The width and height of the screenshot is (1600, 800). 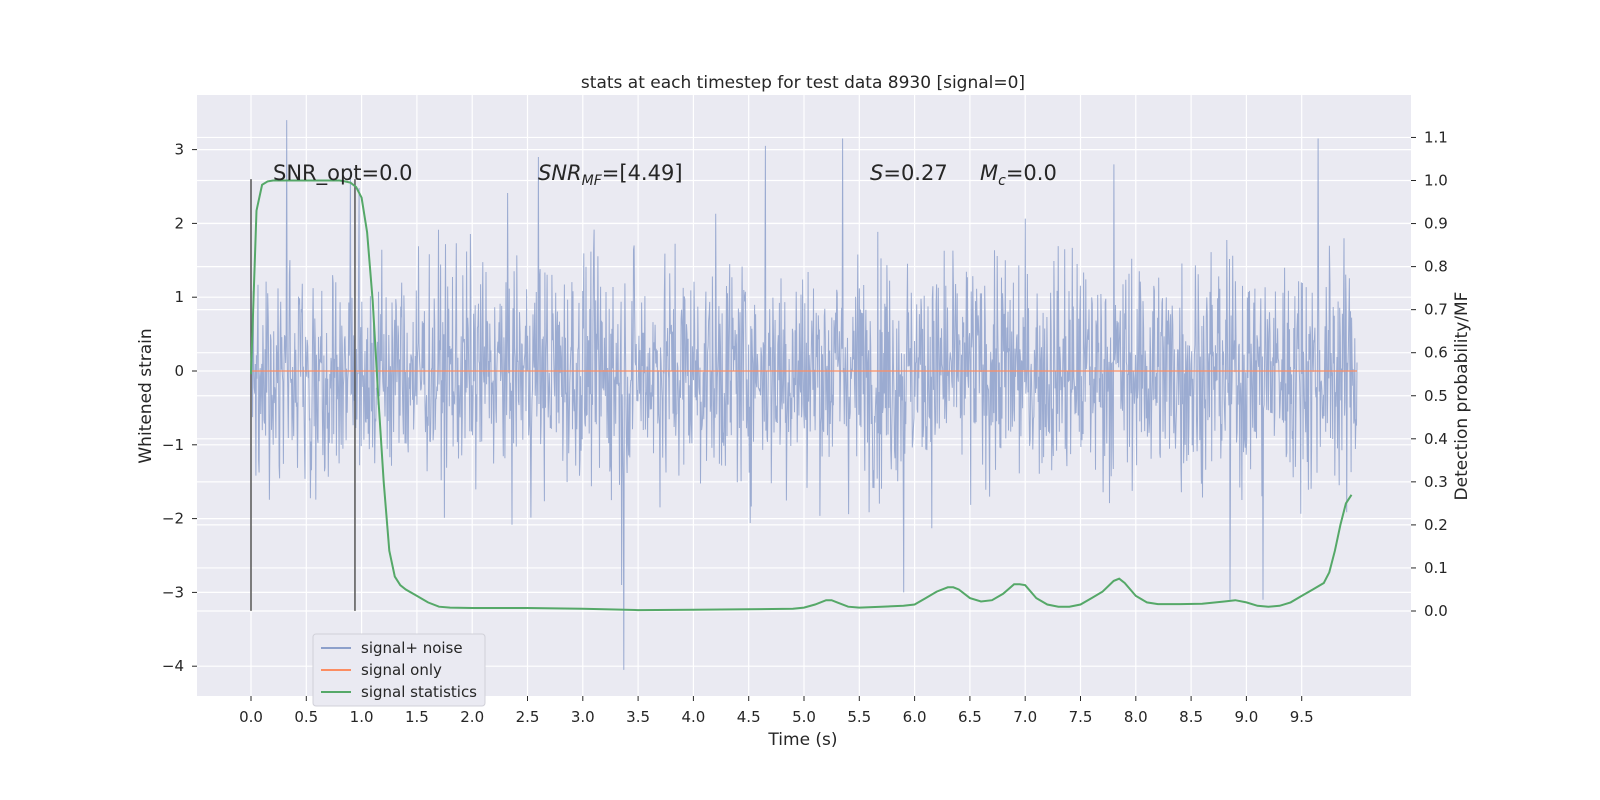 I want to click on y-tick-label: 2, so click(x=179, y=223).